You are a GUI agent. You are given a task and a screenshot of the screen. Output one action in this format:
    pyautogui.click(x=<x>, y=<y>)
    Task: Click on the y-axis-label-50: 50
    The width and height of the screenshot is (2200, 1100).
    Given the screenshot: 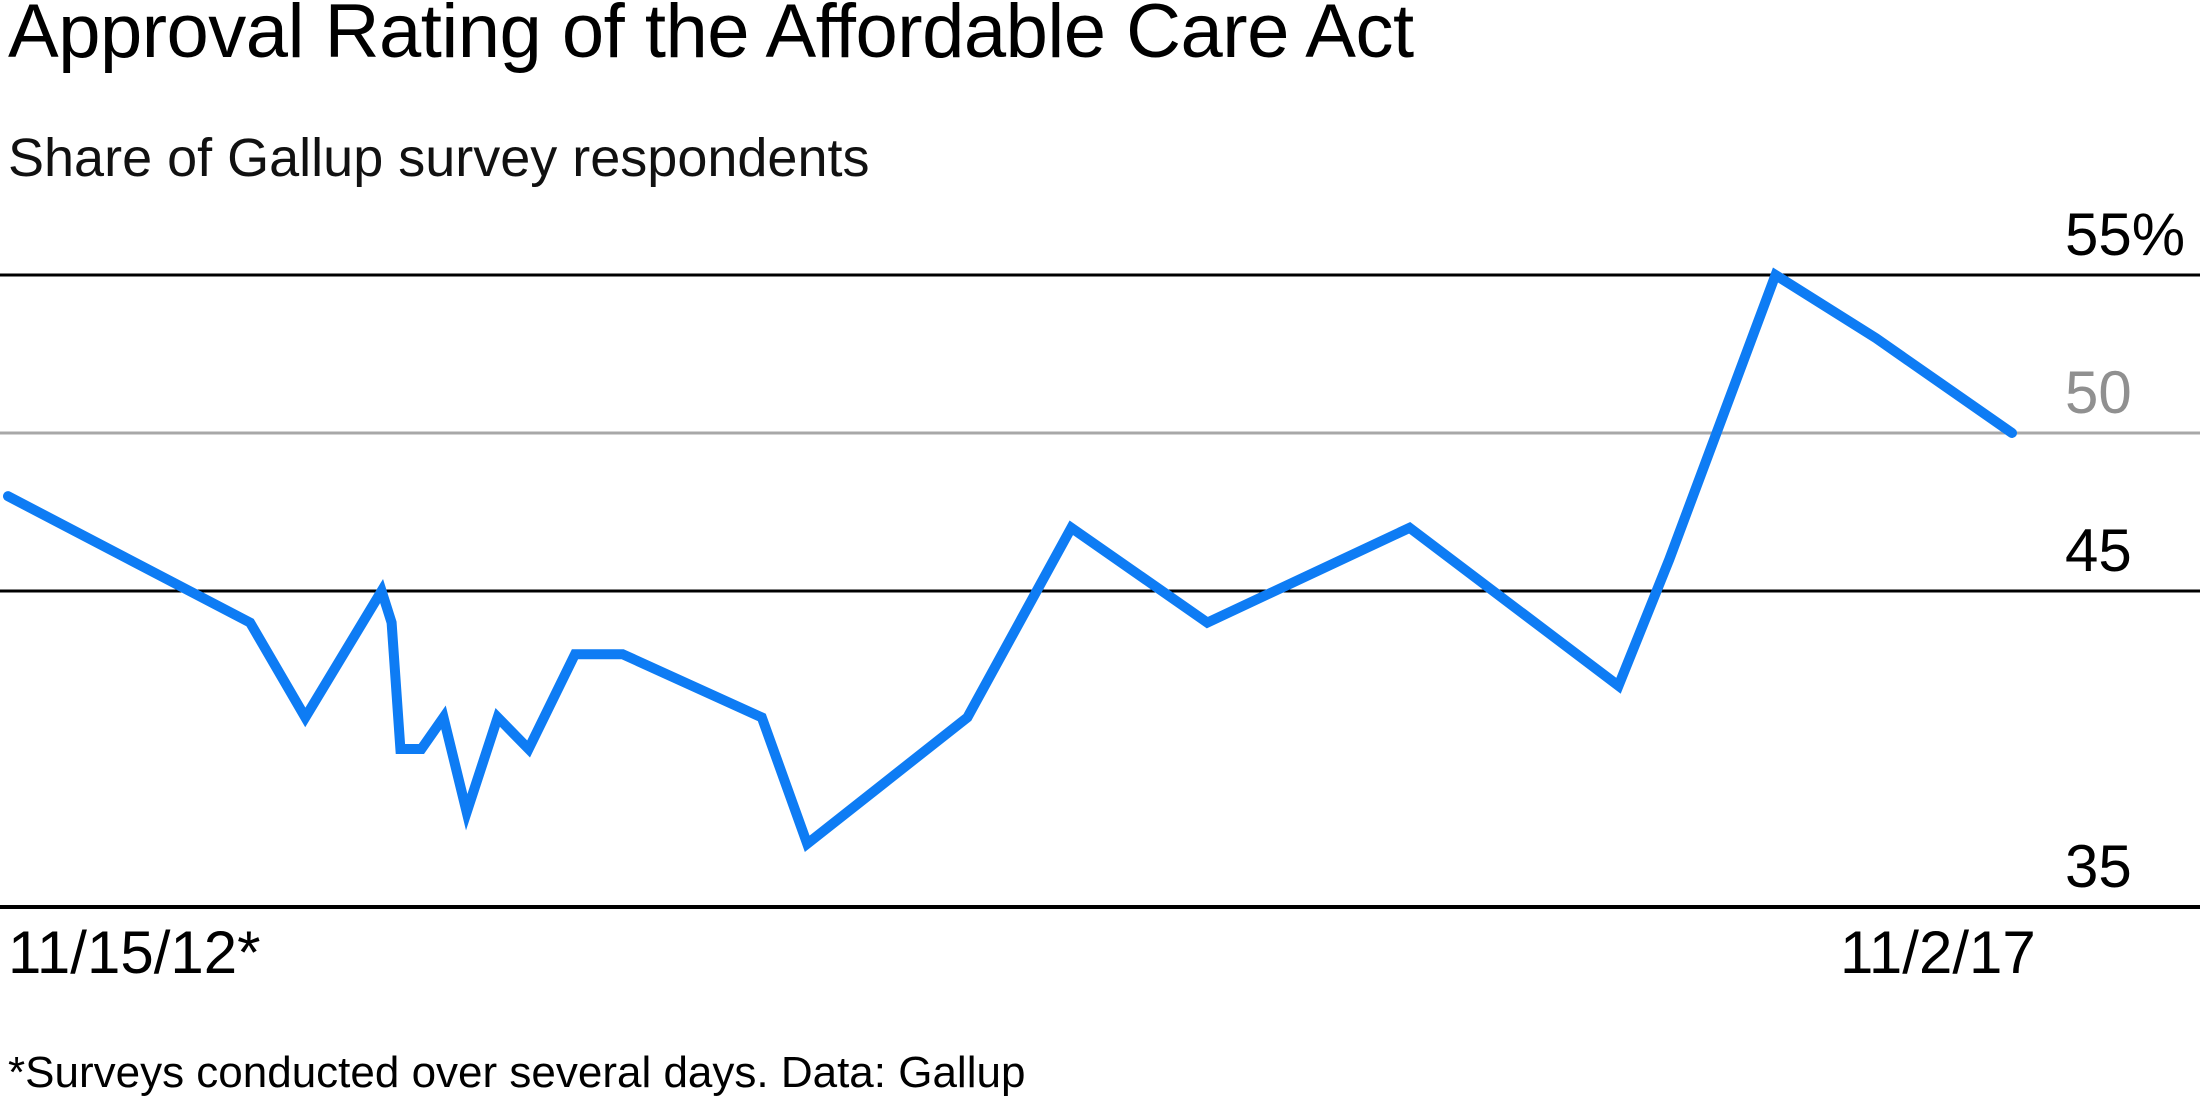 What is the action you would take?
    pyautogui.click(x=2098, y=392)
    